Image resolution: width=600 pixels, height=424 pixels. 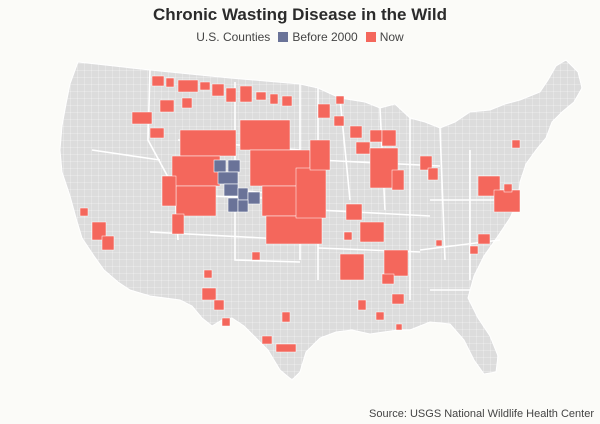 I want to click on legend-item-now: Now, so click(x=384, y=37).